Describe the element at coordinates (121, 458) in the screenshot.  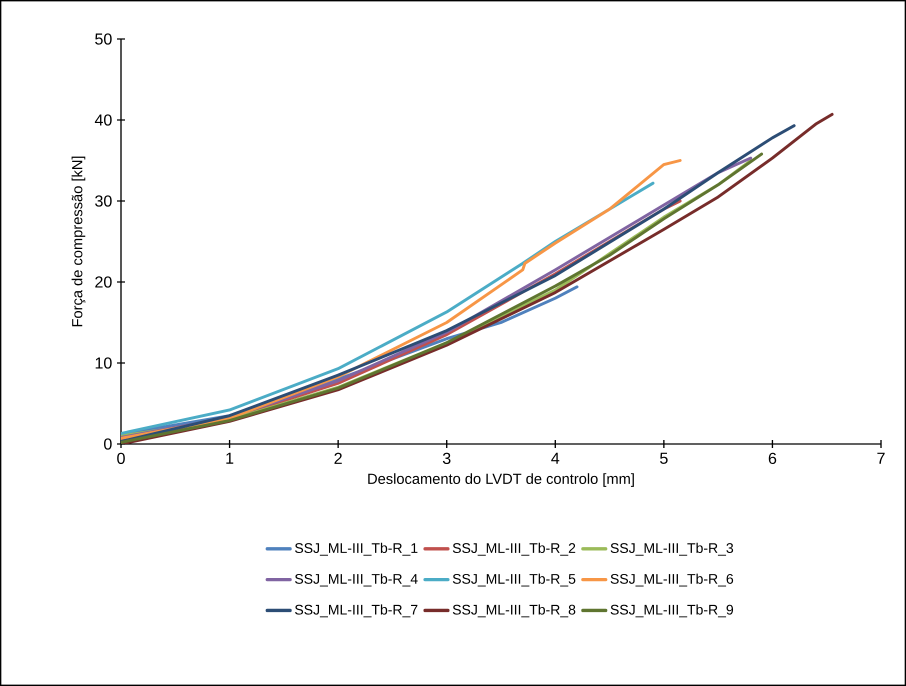
I see `x-tick-label: 0` at that location.